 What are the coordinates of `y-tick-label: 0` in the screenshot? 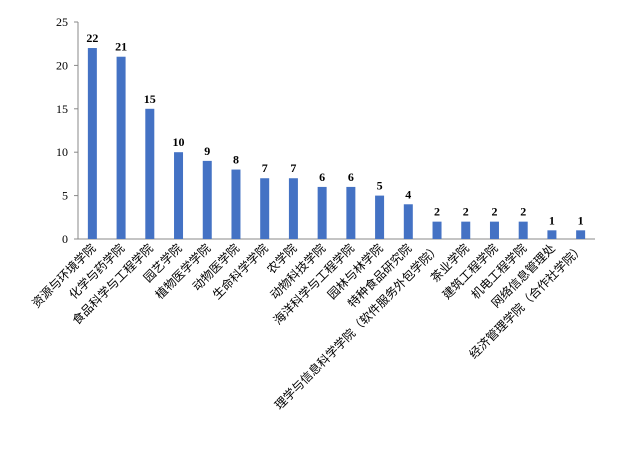 It's located at (65, 239).